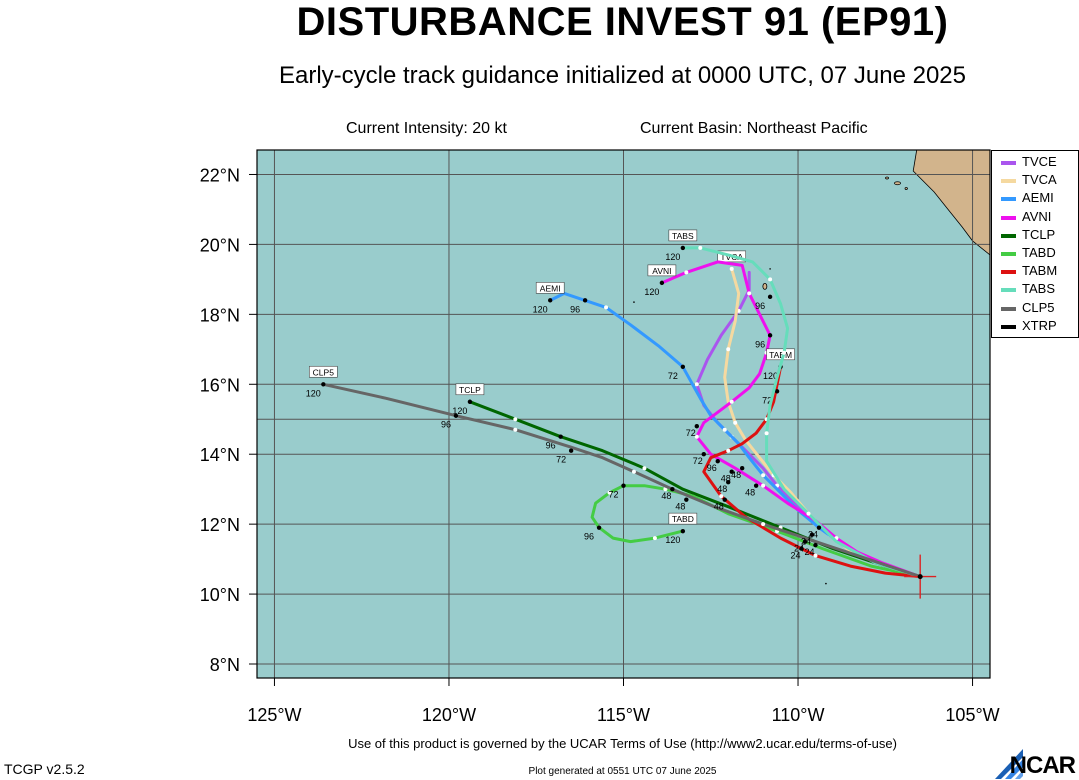  Describe the element at coordinates (1042, 765) in the screenshot. I see `ncar-logo-text: NCAR` at that location.